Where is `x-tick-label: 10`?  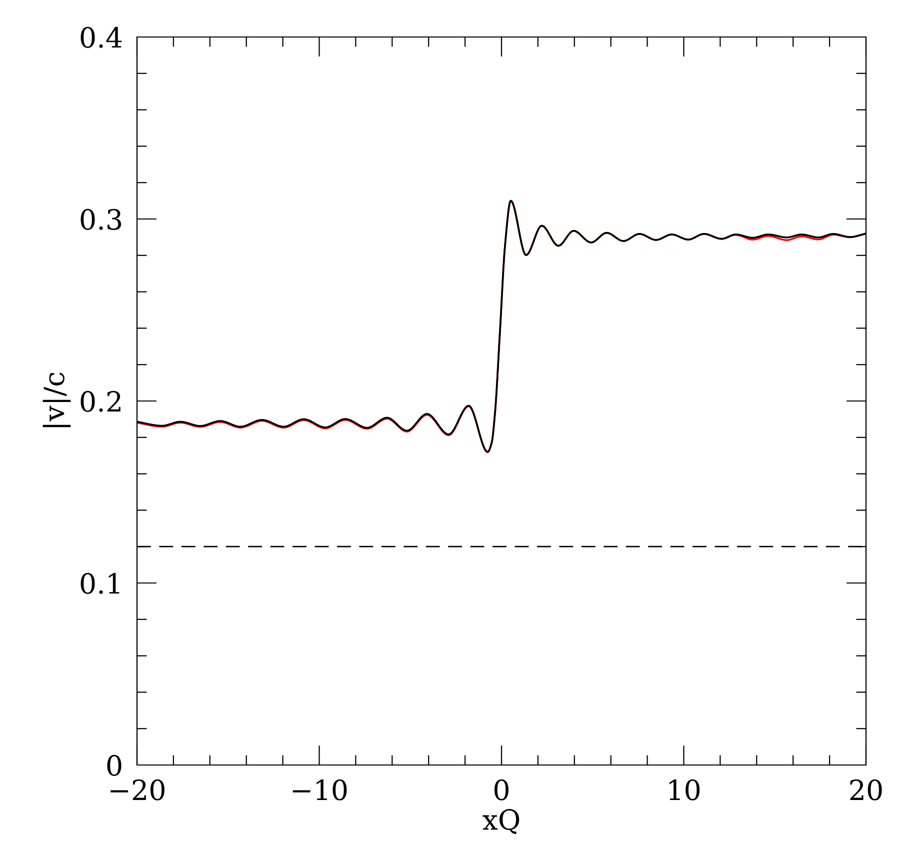 x-tick-label: 10 is located at coordinates (684, 789).